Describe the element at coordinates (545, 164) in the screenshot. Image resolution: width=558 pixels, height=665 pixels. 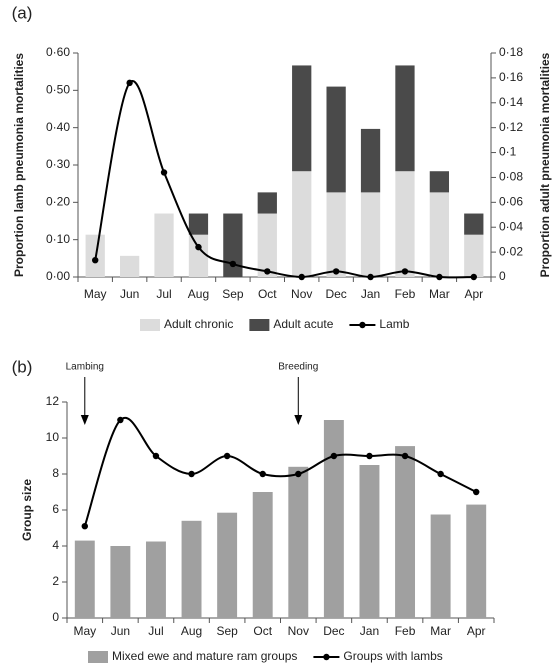
I see `y2-axis-title: Proportion adult pneumonia mortalities` at that location.